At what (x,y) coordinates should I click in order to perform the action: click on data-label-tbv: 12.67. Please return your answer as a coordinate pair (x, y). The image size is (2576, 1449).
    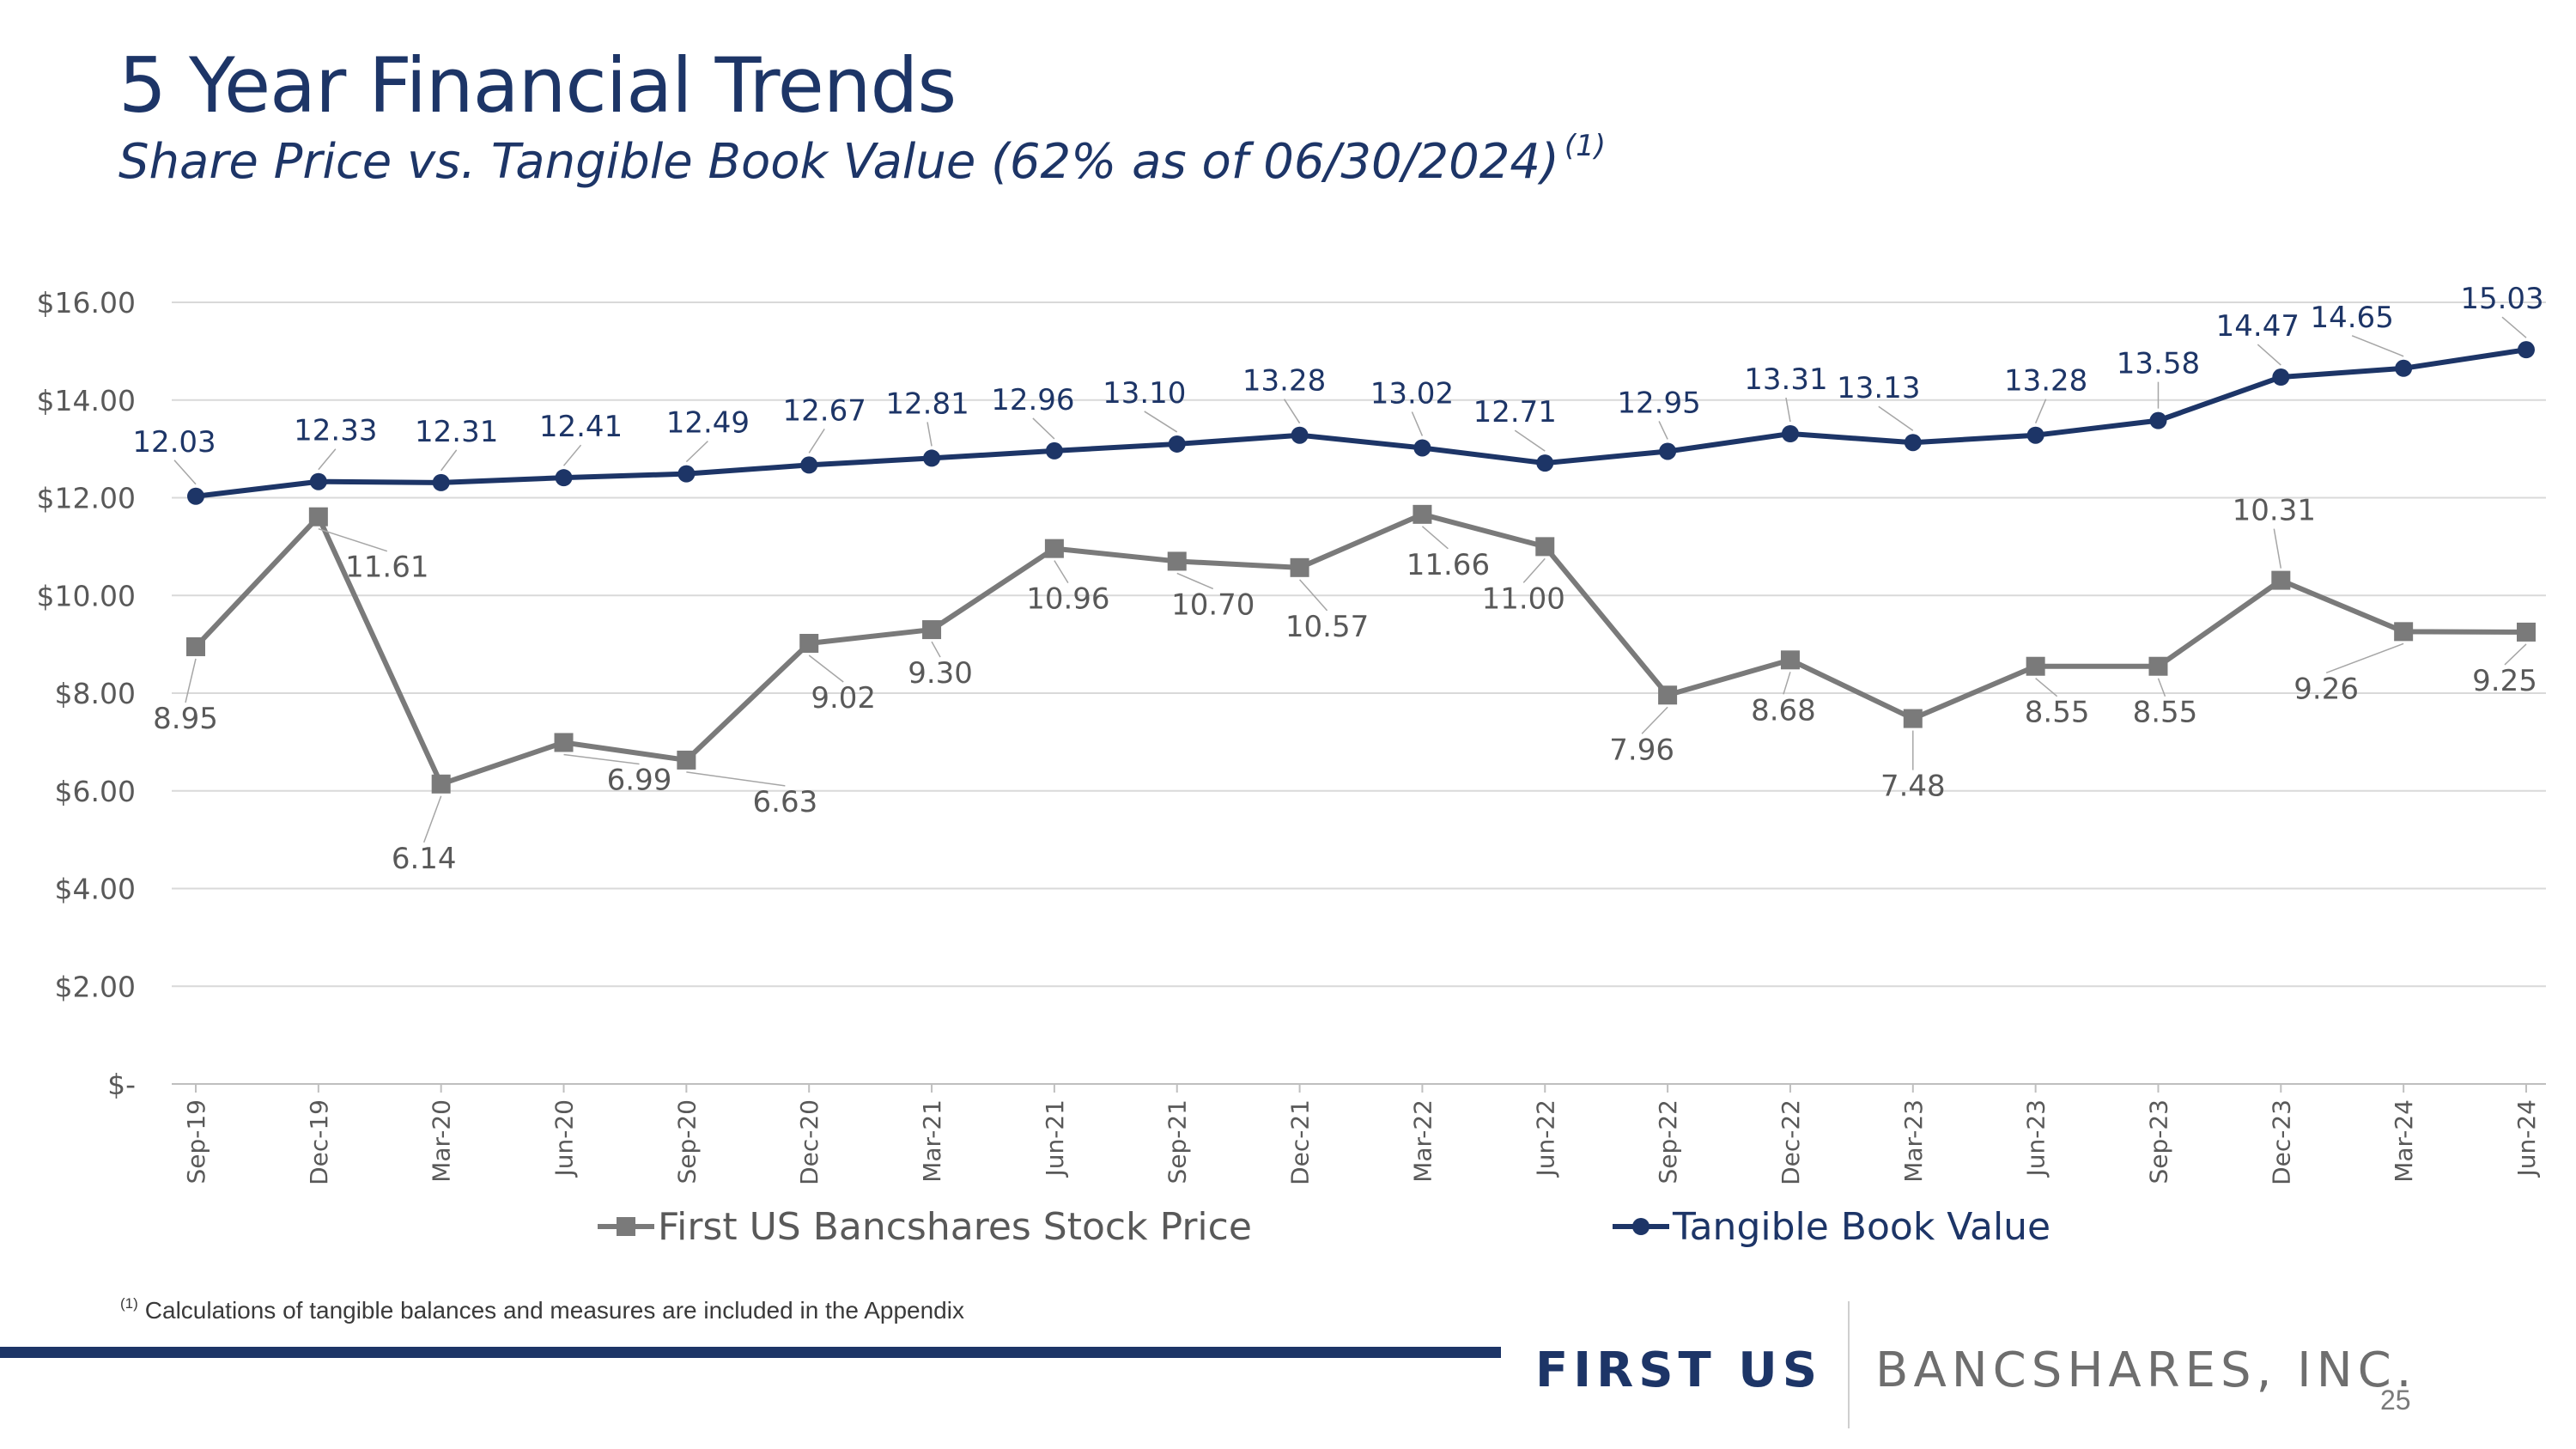
    Looking at the image, I should click on (824, 410).